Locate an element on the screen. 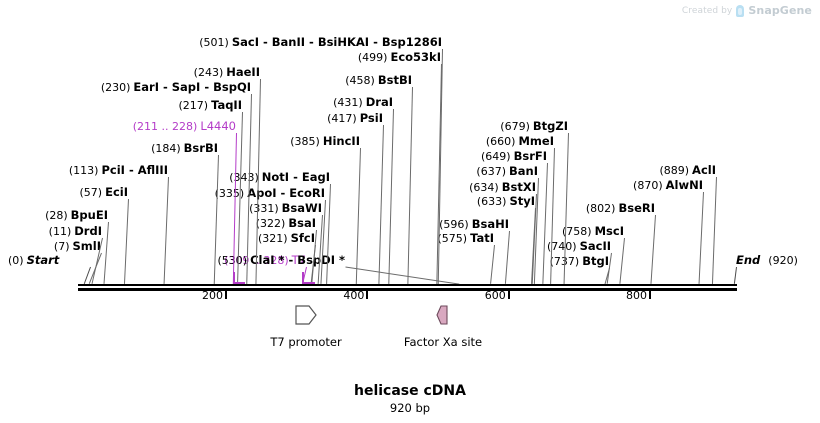 This screenshot has width=820, height=423. restriction-site-label: (870) AlwNI is located at coordinates (668, 185).